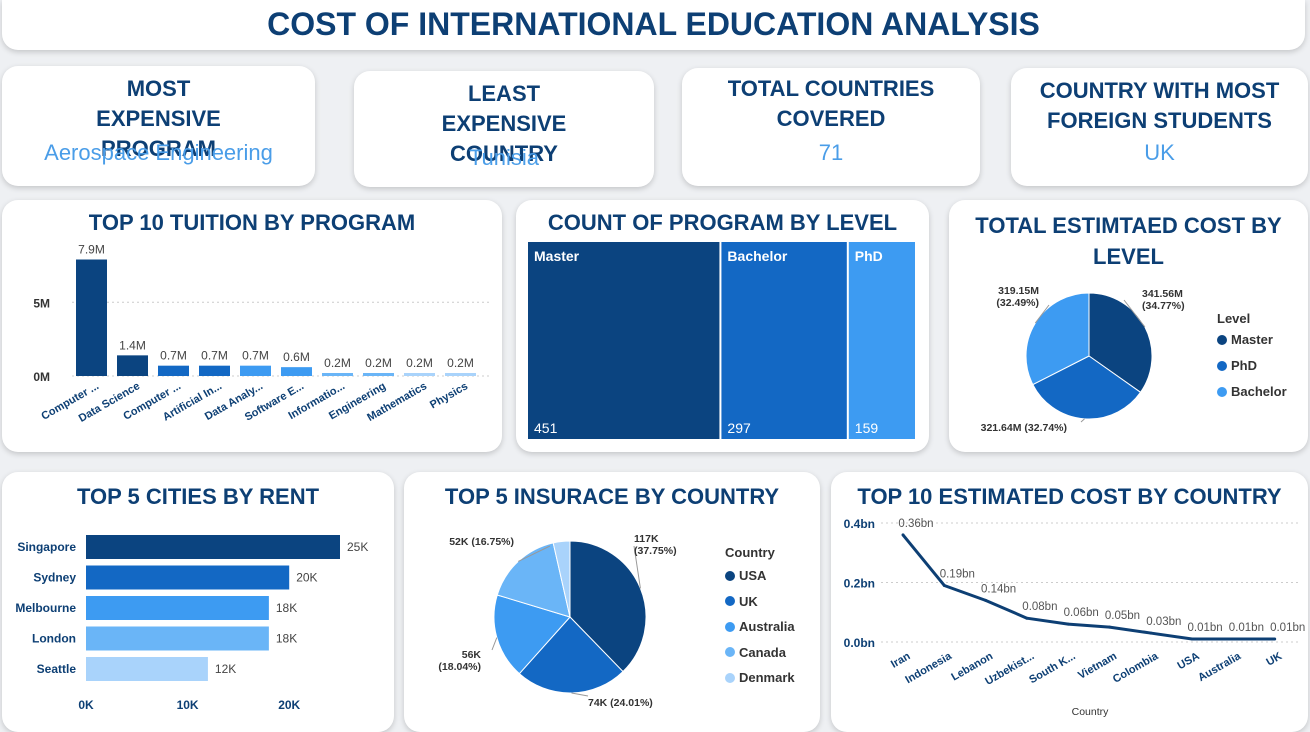 The height and width of the screenshot is (732, 1310). Describe the element at coordinates (1091, 712) in the screenshot. I see `x-axis-title: Country` at that location.